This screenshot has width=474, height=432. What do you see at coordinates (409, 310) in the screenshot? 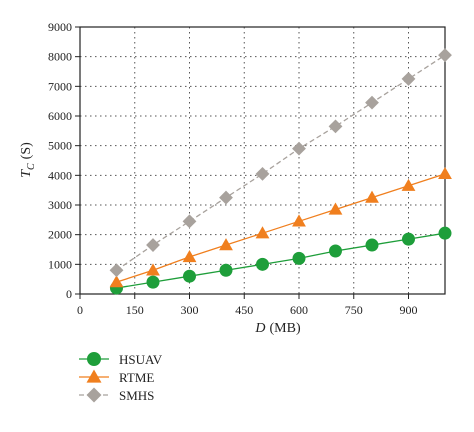
I see `x-tick-label: 900` at bounding box center [409, 310].